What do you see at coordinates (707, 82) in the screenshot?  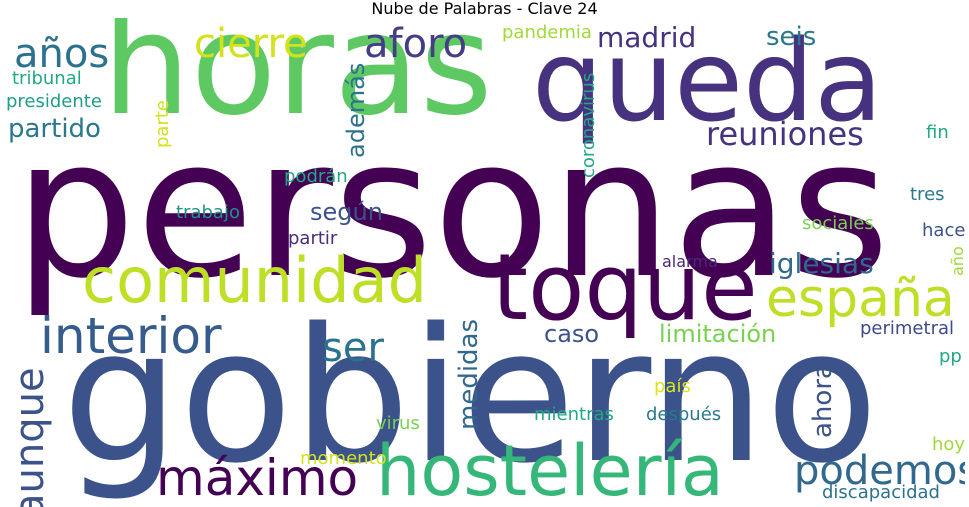 I see `word: queda` at bounding box center [707, 82].